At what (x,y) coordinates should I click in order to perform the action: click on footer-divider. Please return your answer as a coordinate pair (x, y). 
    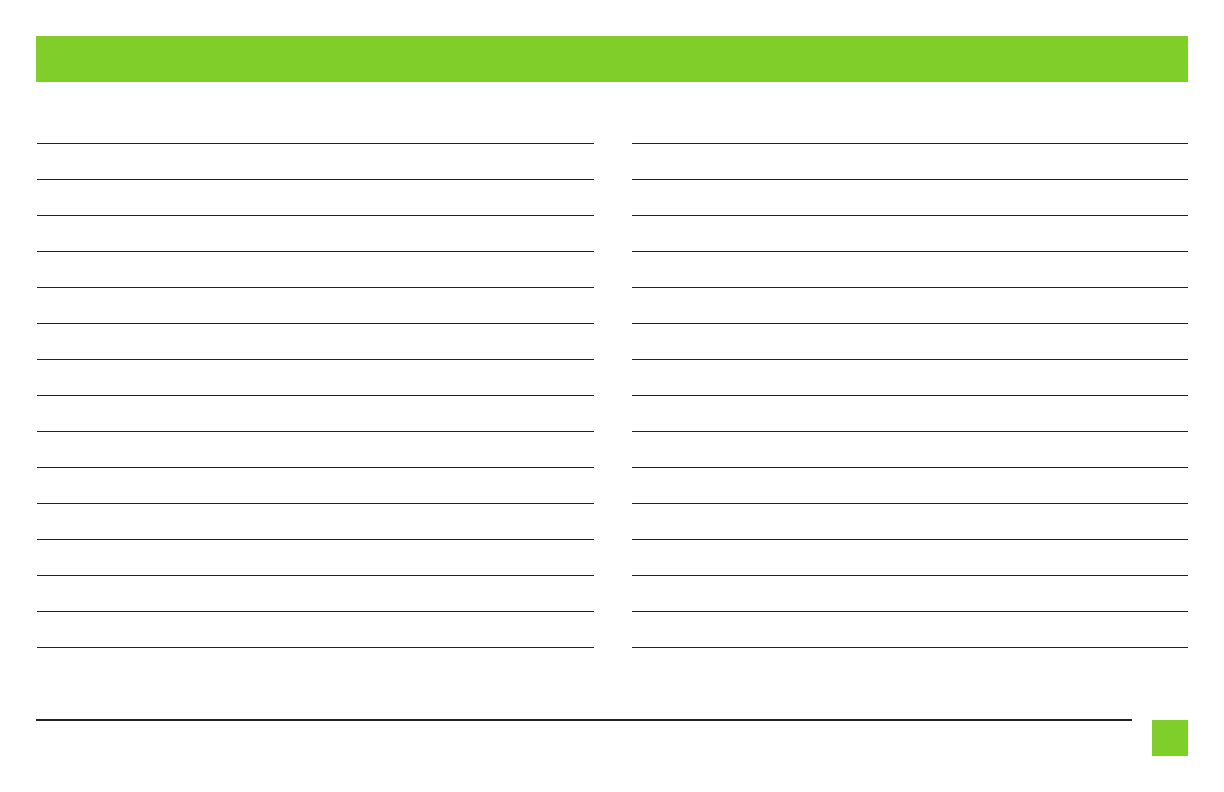
    Looking at the image, I should click on (584, 720).